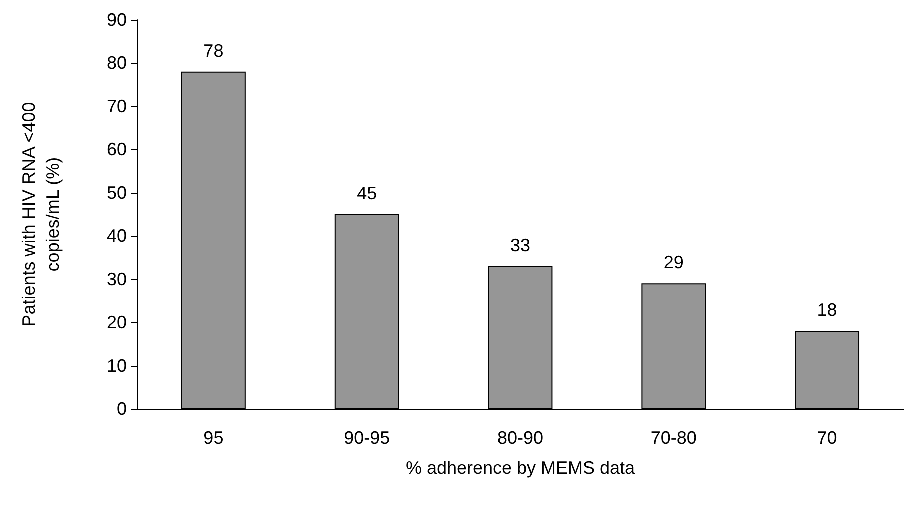 The image size is (908, 506). Describe the element at coordinates (121, 409) in the screenshot. I see `y-tick-label: 0` at that location.